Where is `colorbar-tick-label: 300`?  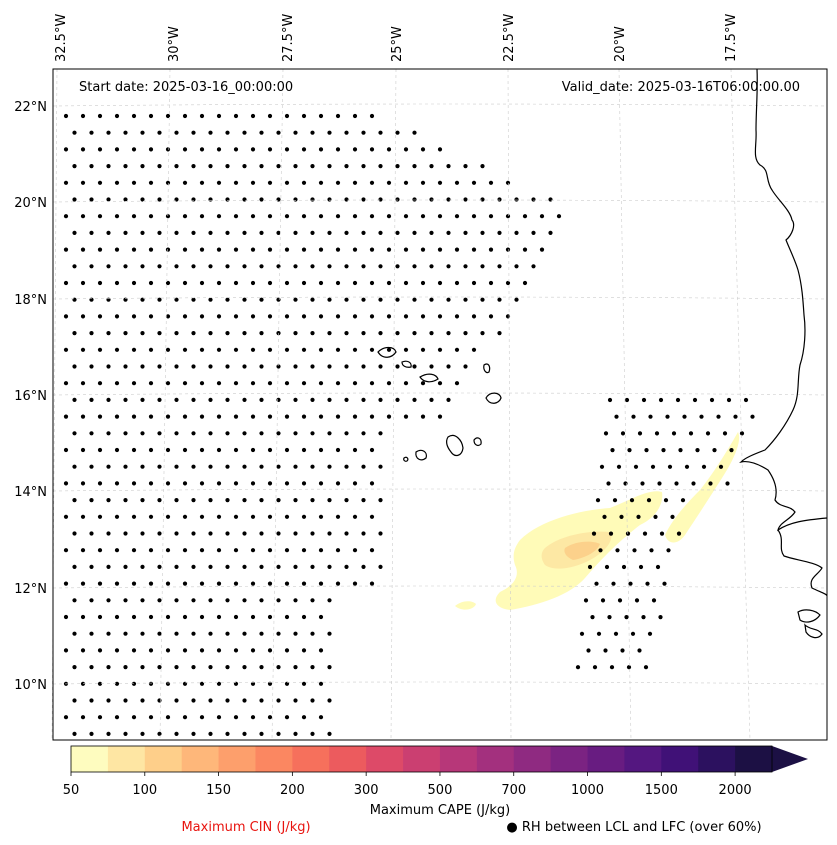
colorbar-tick-label: 300 is located at coordinates (366, 790).